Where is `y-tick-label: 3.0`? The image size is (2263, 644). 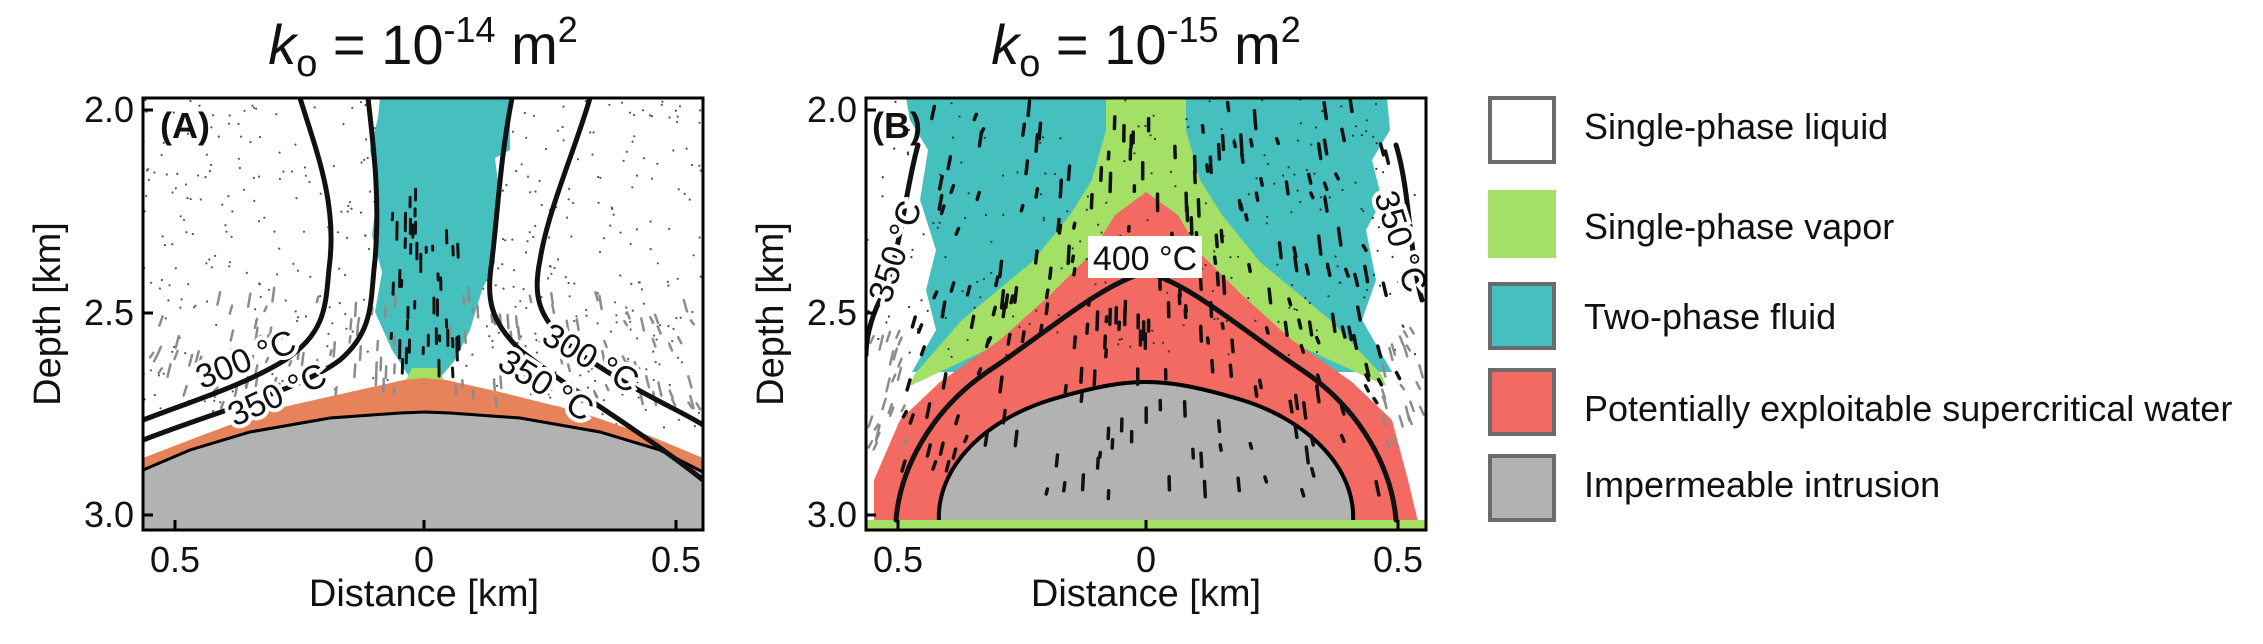
y-tick-label: 3.0 is located at coordinates (109, 514).